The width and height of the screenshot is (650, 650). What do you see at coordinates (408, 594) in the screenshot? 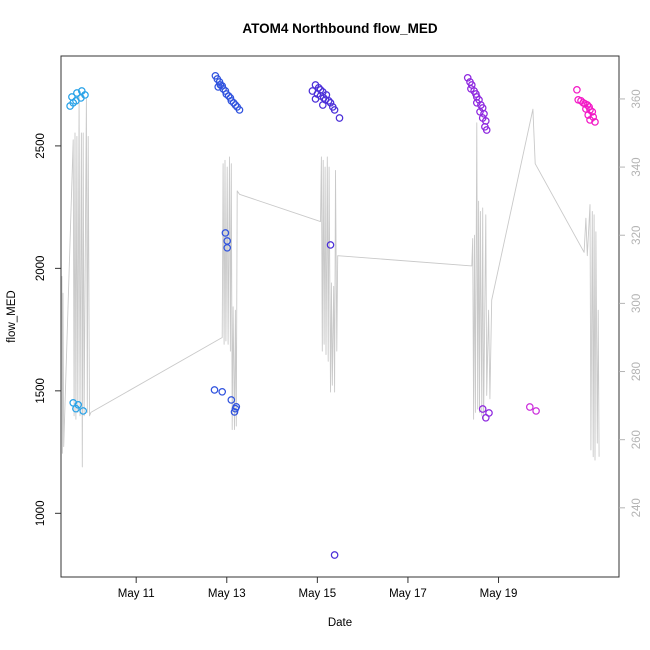
I see `x-tick-label: May 17` at bounding box center [408, 594].